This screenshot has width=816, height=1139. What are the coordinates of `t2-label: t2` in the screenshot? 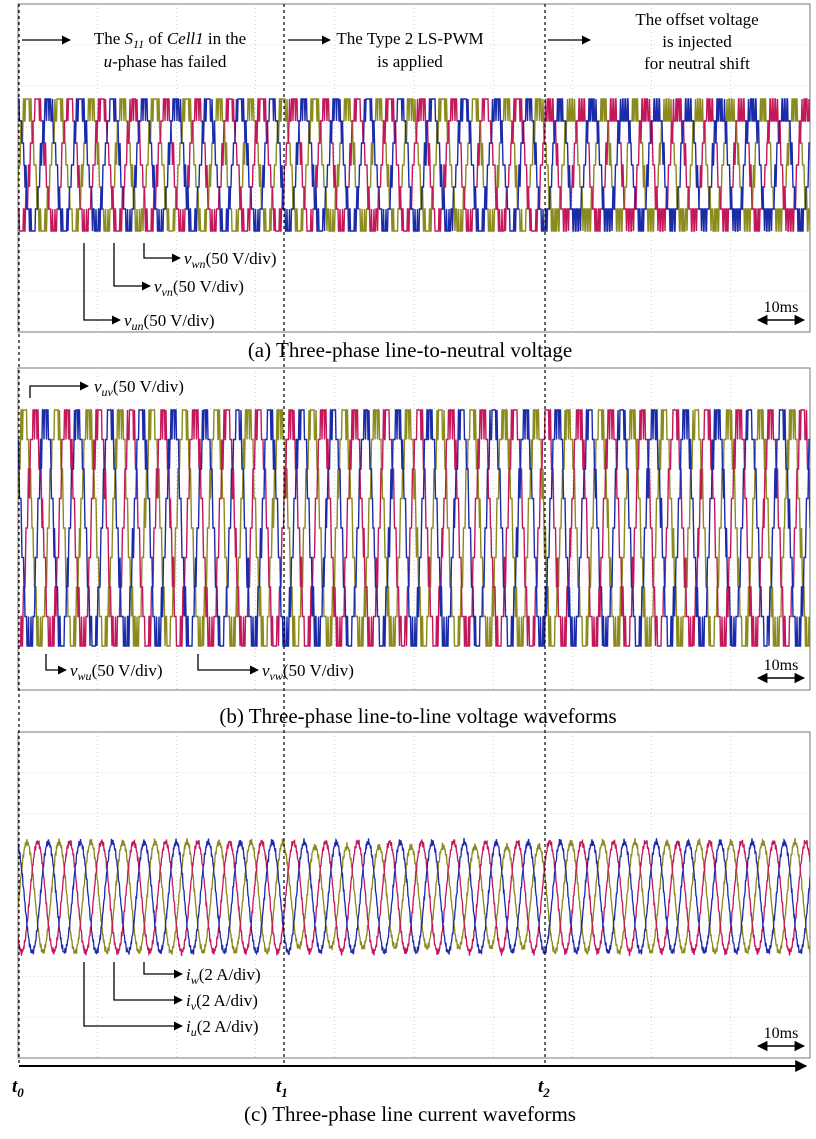 It's located at (544, 1088).